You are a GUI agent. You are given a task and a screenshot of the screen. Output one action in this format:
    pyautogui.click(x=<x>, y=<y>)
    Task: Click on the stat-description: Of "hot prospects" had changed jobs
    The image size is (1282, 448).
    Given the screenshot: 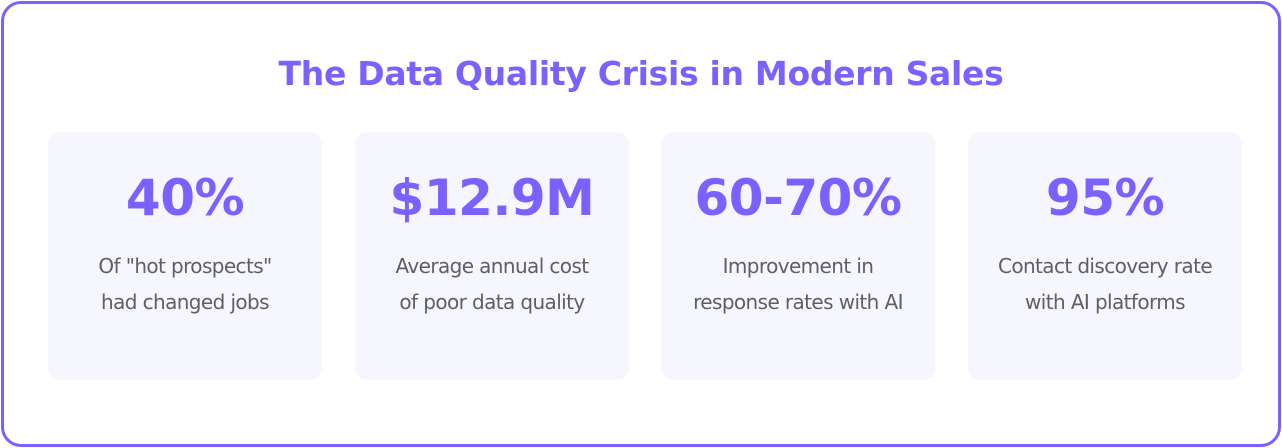 What is the action you would take?
    pyautogui.click(x=185, y=284)
    